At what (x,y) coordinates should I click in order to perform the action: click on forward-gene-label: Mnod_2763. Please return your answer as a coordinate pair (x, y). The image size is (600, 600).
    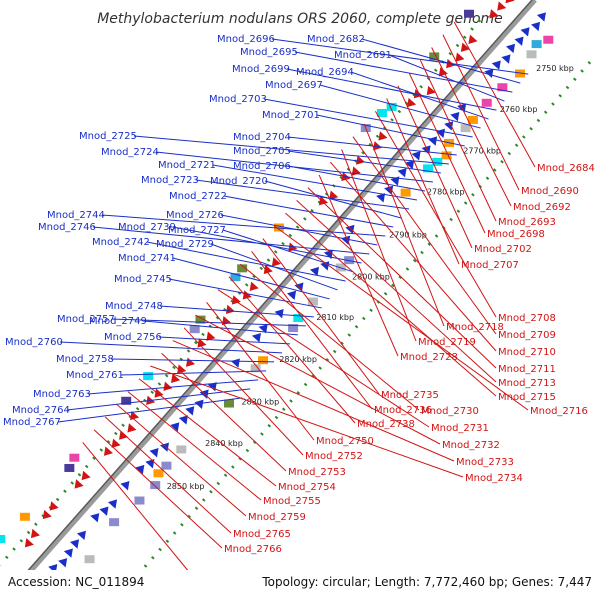
    Looking at the image, I should click on (62, 394).